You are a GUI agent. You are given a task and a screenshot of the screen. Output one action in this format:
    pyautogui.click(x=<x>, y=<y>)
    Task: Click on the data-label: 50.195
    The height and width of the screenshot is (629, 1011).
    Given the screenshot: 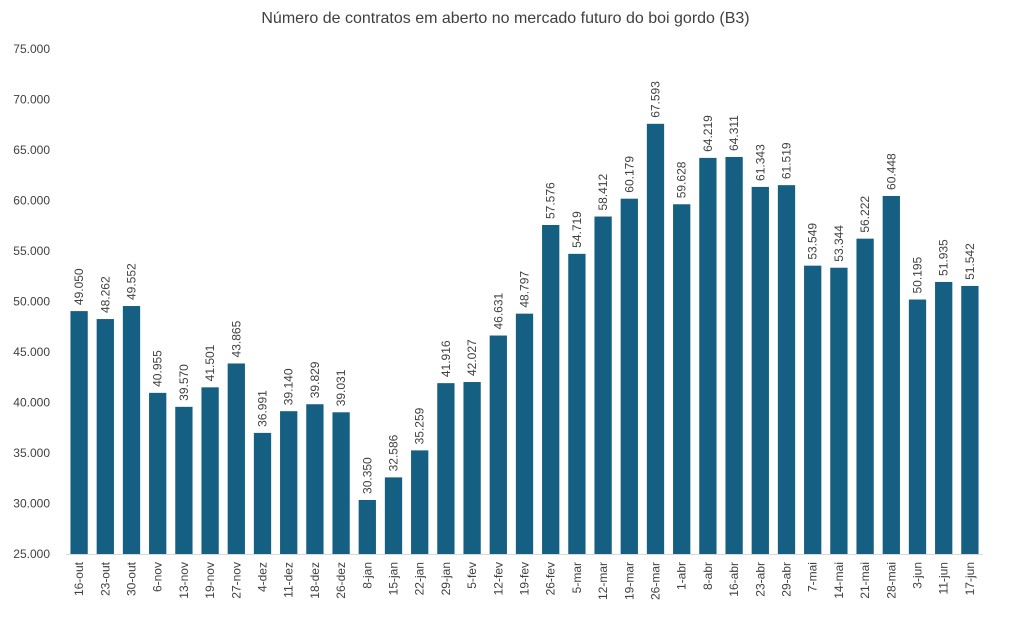 What is the action you would take?
    pyautogui.click(x=918, y=275)
    